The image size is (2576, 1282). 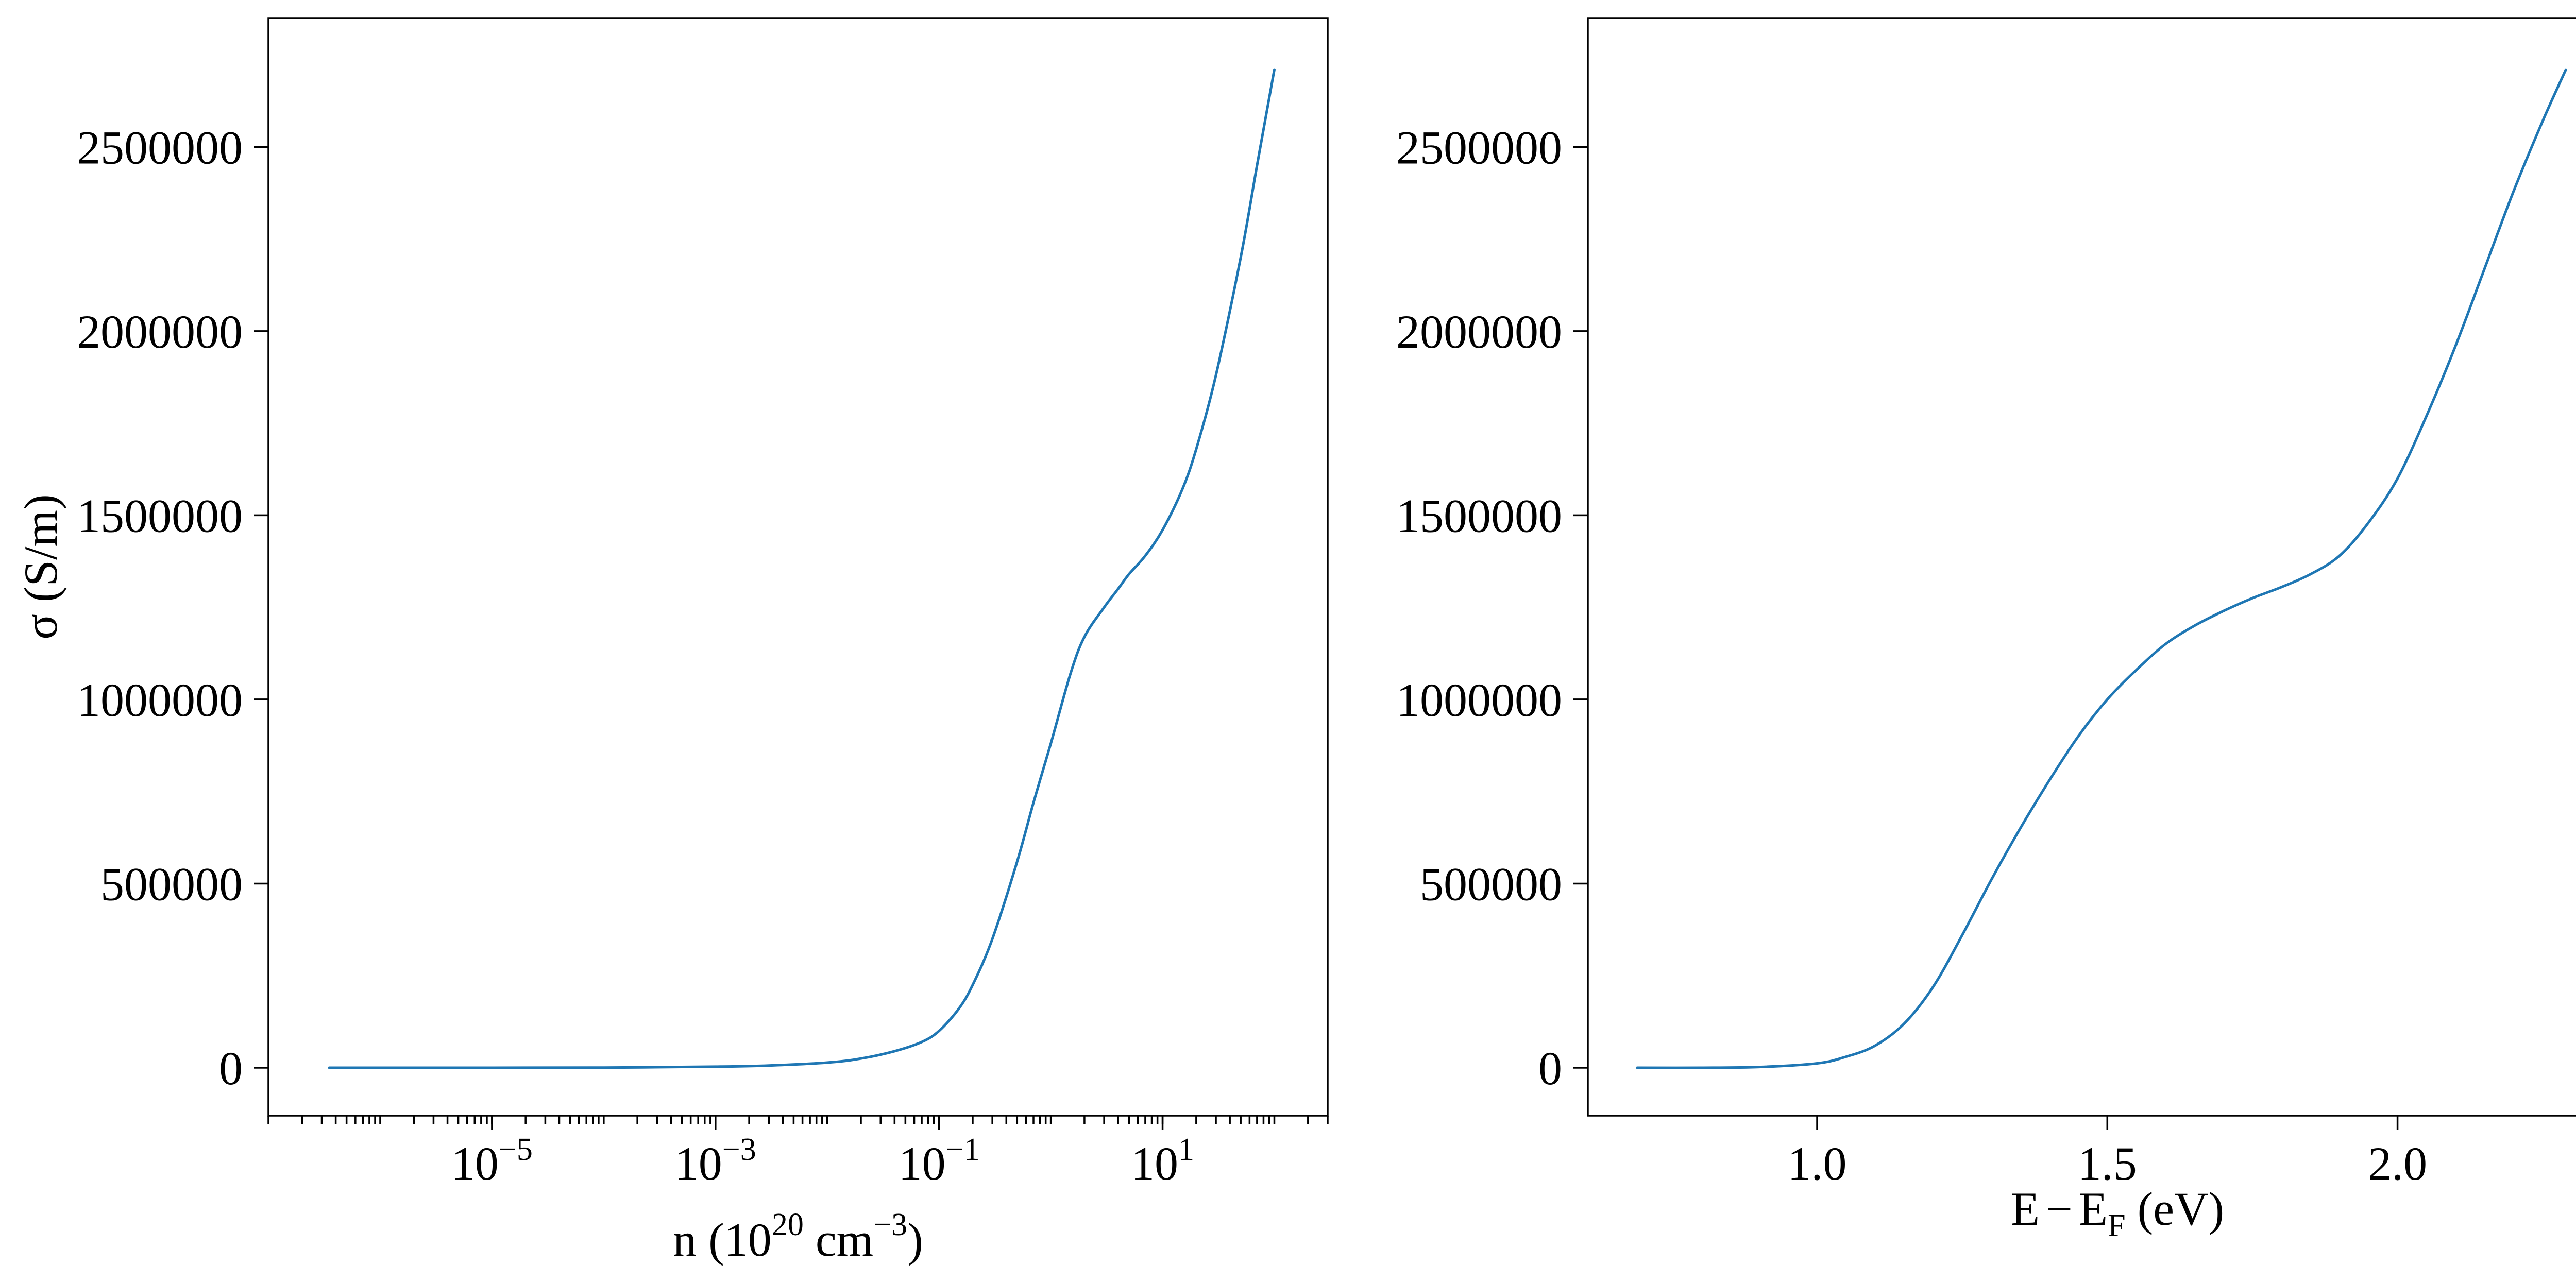 I want to click on x-tick-label: 10⁻³, so click(x=715, y=1161).